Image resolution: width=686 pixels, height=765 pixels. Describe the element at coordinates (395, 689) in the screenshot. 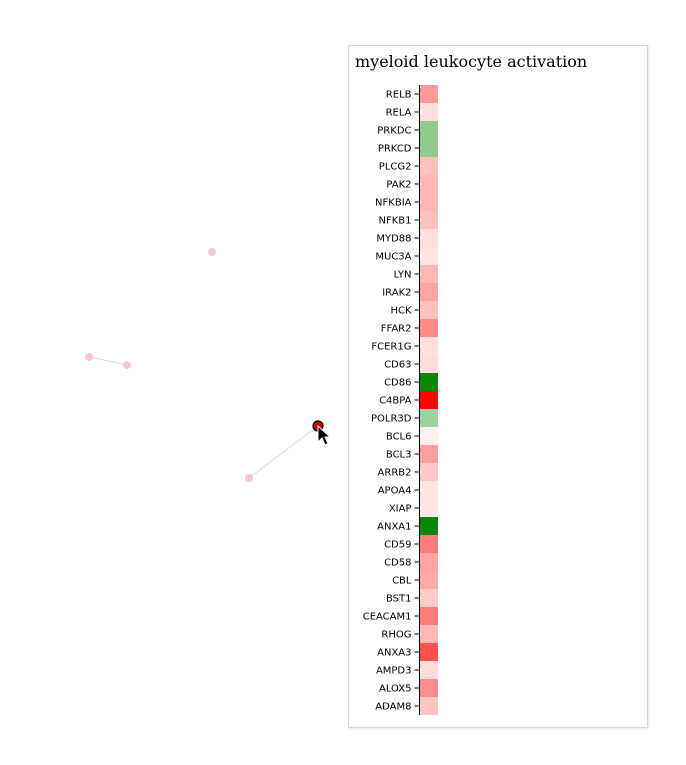

I see `gene-label: ALOX5` at that location.